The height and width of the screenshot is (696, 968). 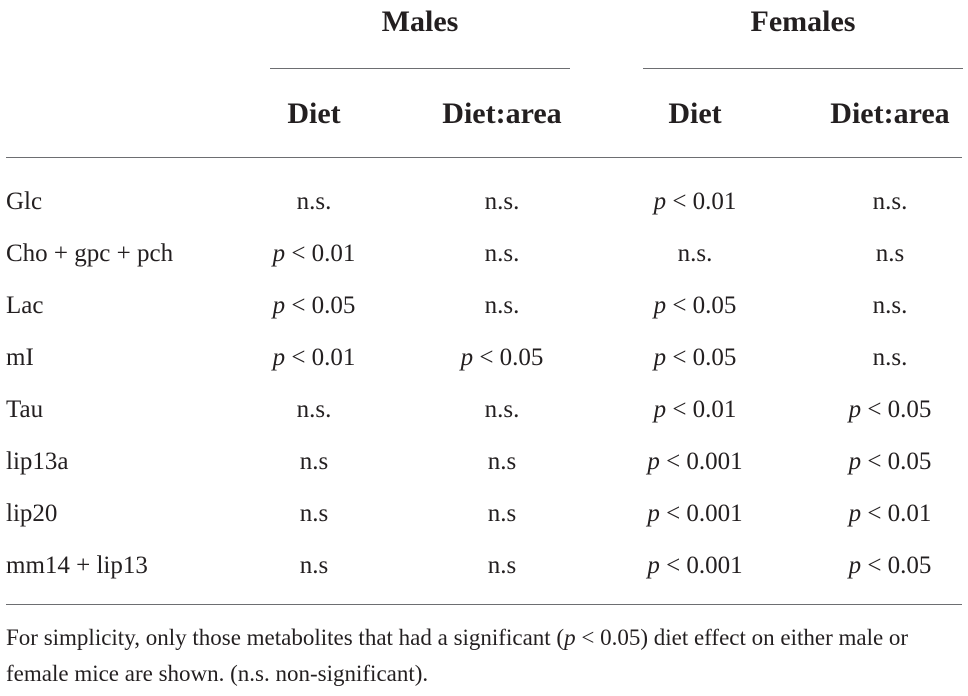 What do you see at coordinates (25, 409) in the screenshot?
I see `metabolite-label: Tau` at bounding box center [25, 409].